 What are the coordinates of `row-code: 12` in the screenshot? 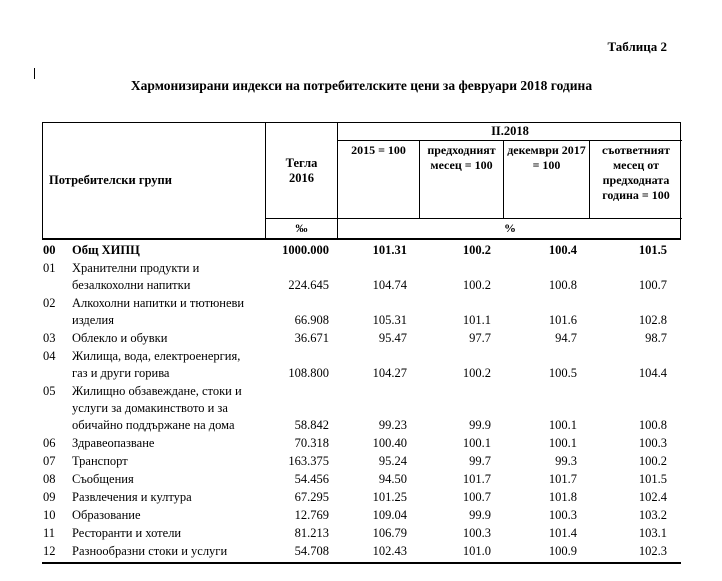 It's located at (49, 551).